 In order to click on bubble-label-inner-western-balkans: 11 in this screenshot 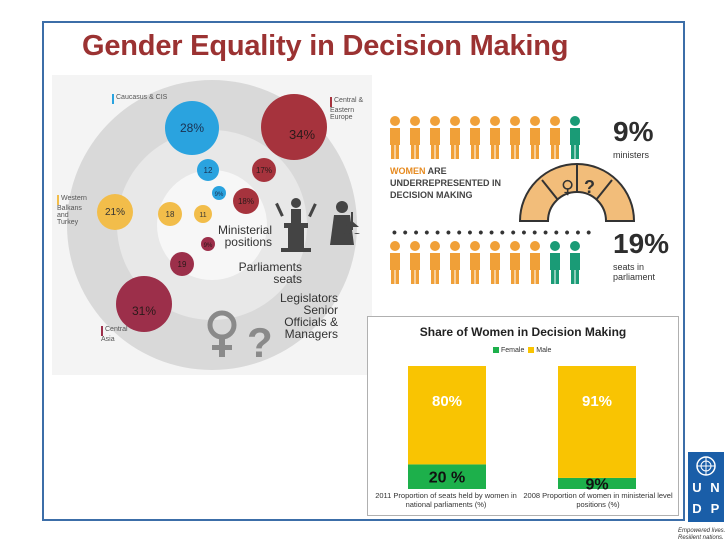, I will do `click(202, 215)`.